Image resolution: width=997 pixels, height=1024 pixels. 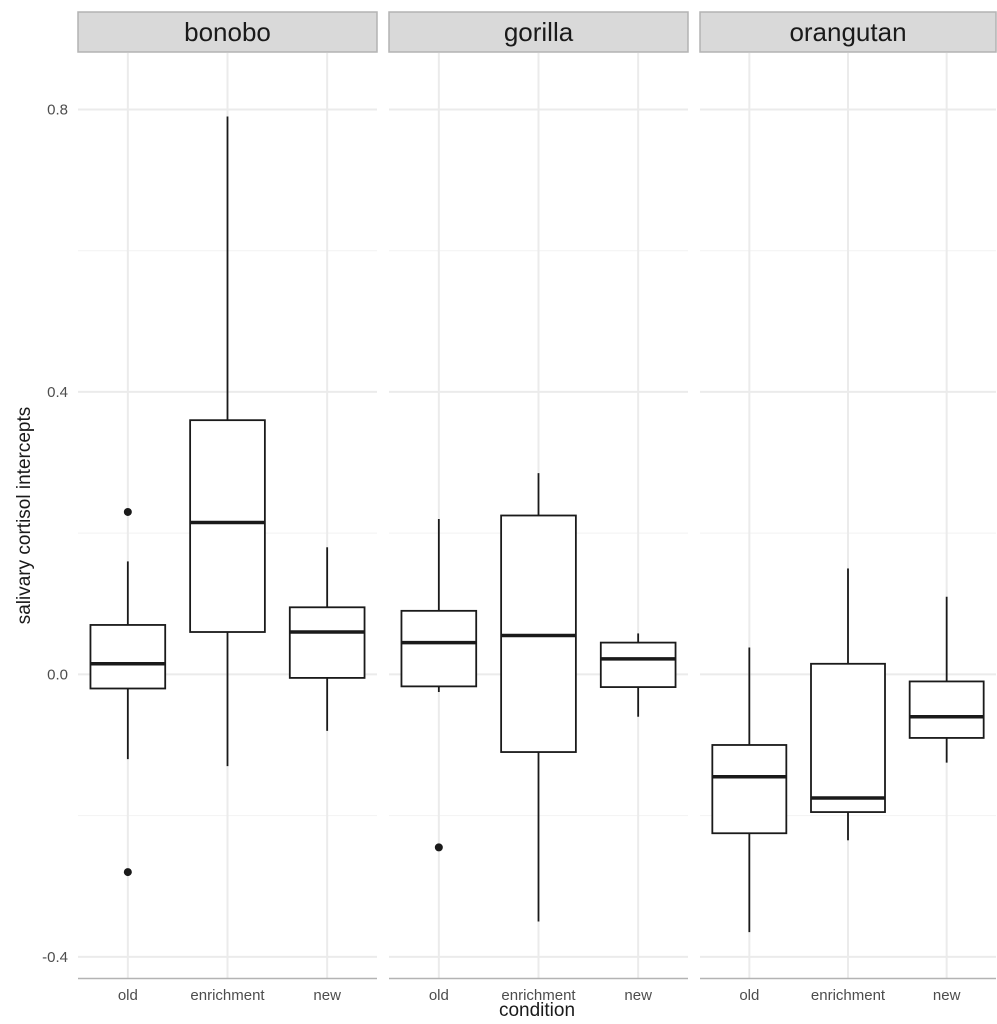 I want to click on box-gorilla-enrichment, so click(x=538, y=697).